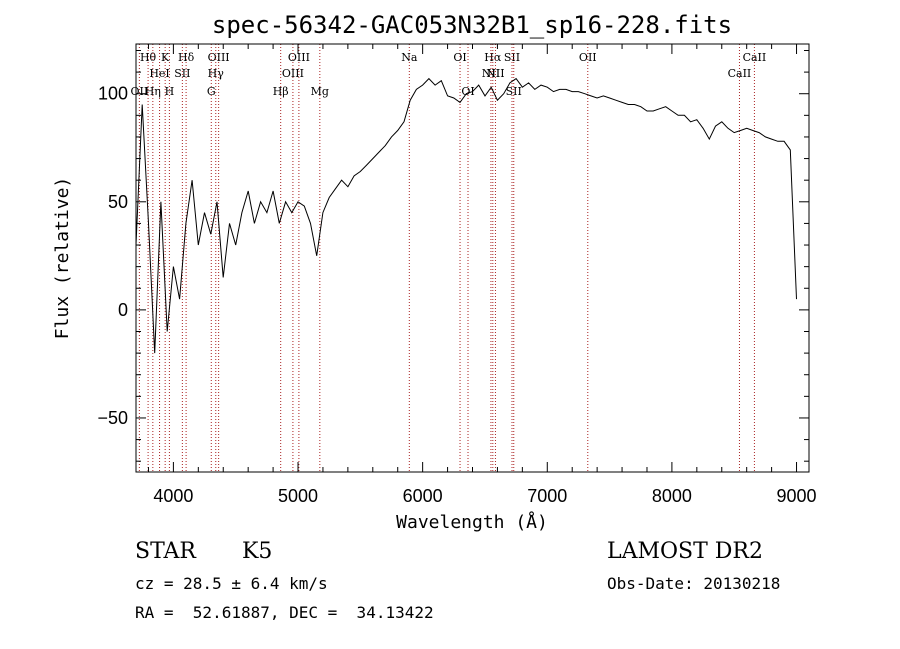 The height and width of the screenshot is (649, 900). I want to click on line-label: Hβ, so click(281, 91).